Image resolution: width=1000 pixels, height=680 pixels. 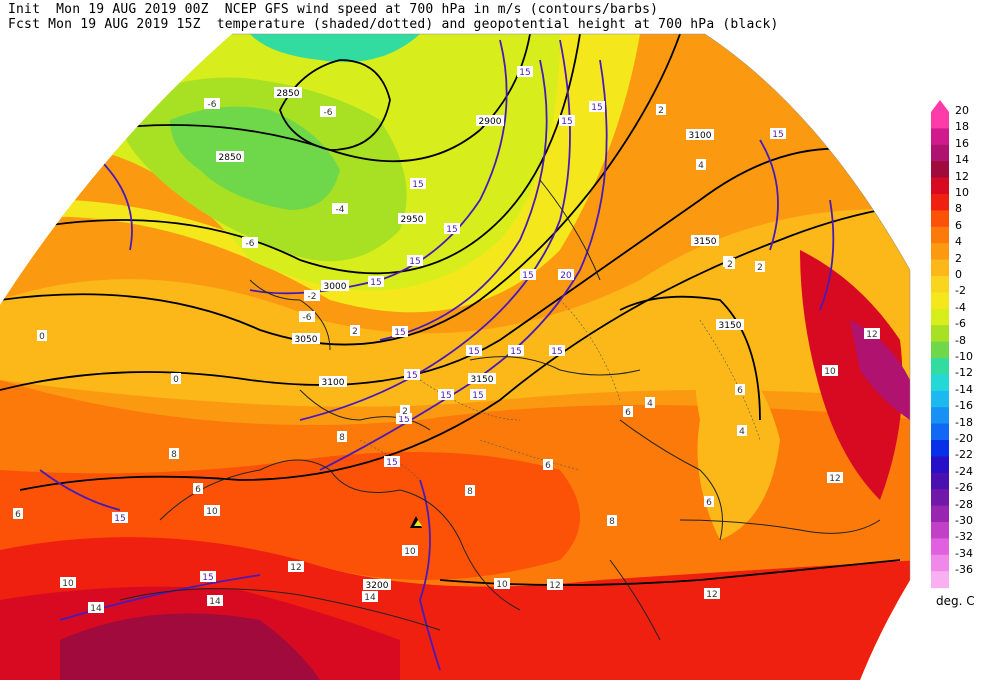 I want to click on height-label: 3100, so click(x=333, y=383).